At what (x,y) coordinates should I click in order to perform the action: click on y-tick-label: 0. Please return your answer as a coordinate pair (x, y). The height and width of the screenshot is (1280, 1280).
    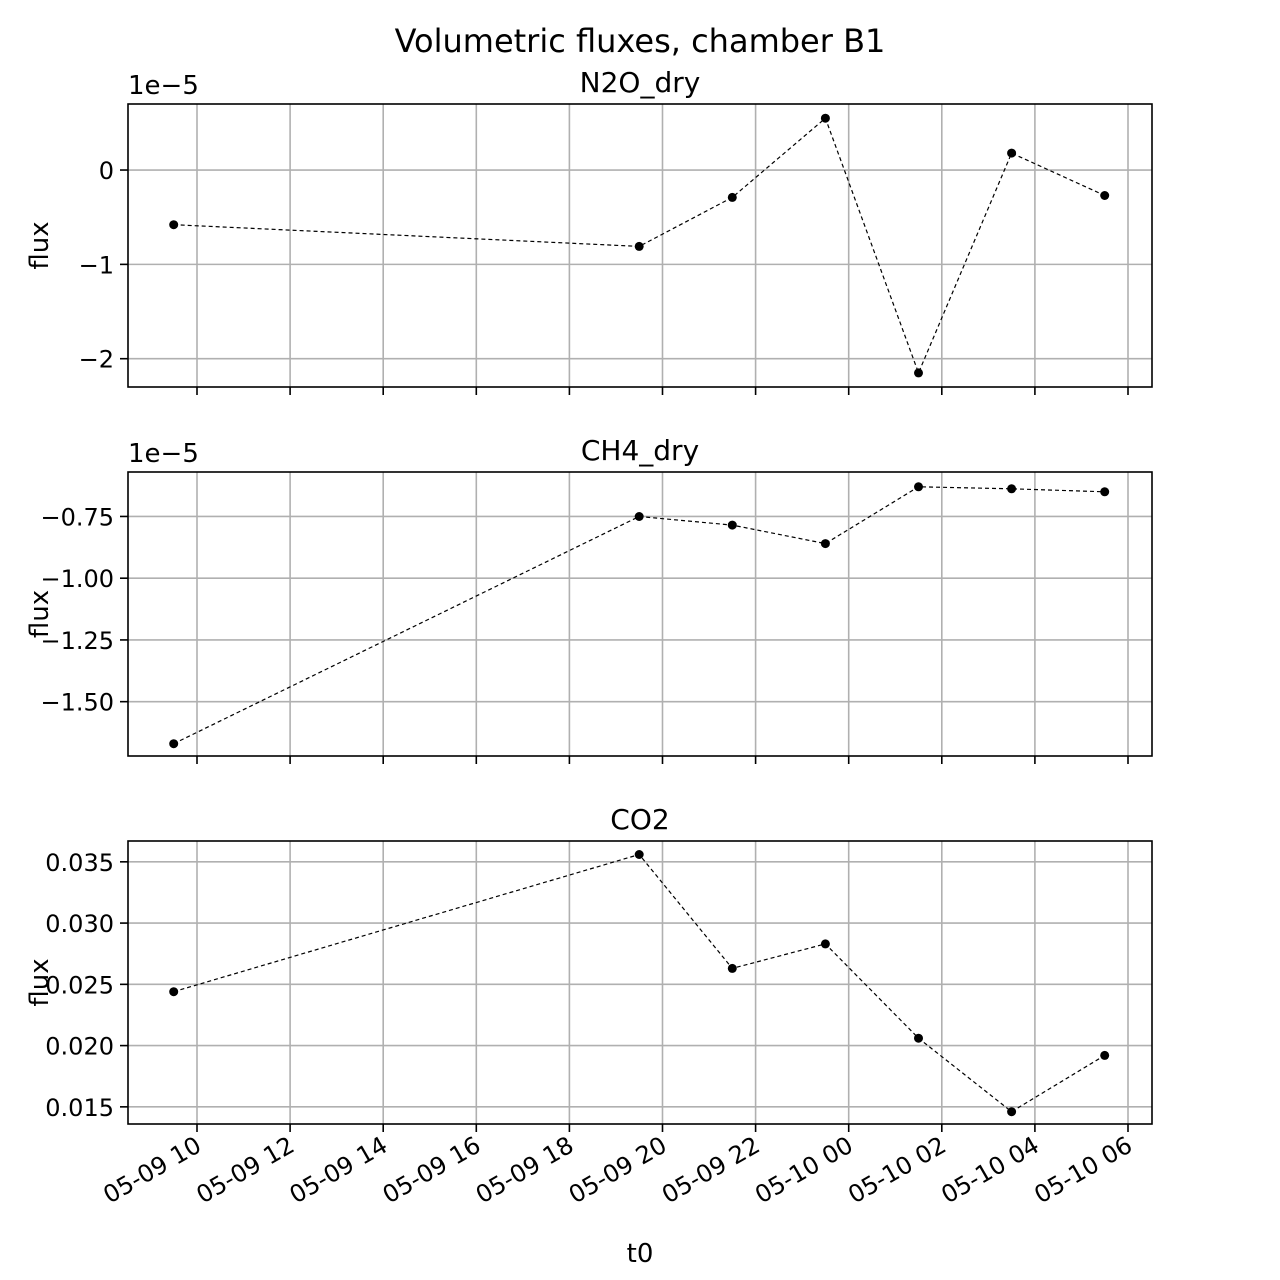
    Looking at the image, I should click on (106, 171).